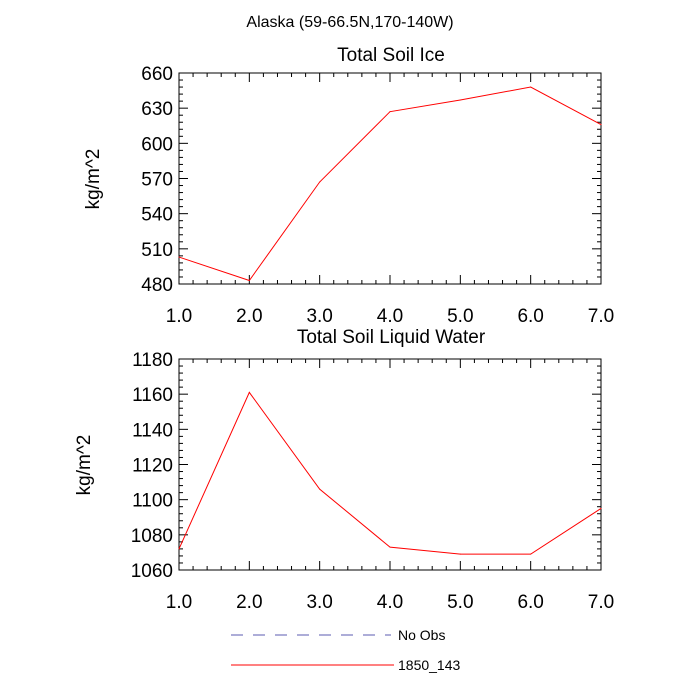 This screenshot has height=700, width=700. Describe the element at coordinates (346, 650) in the screenshot. I see `legend: No Obs 1850_143` at that location.